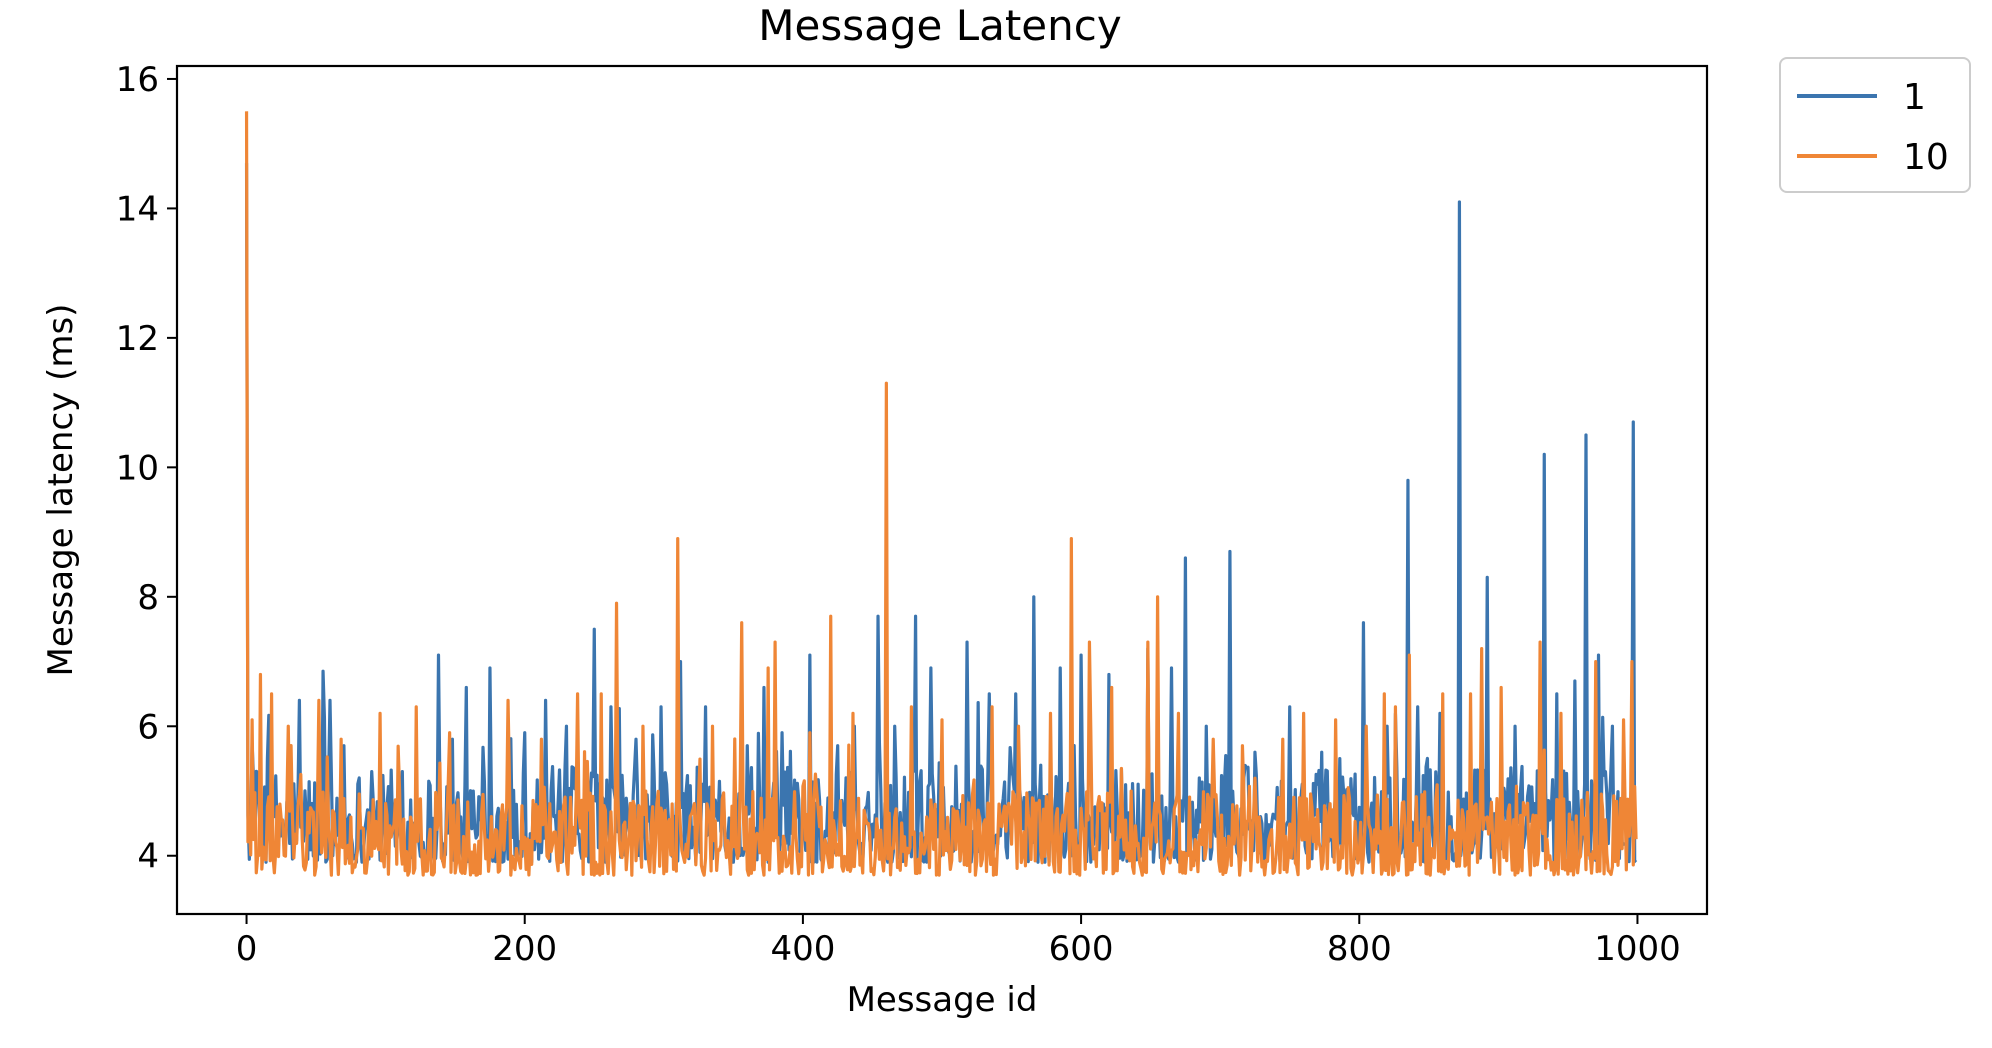 Image resolution: width=1992 pixels, height=1048 pixels. What do you see at coordinates (247, 949) in the screenshot?
I see `x-tick-label: 0` at bounding box center [247, 949].